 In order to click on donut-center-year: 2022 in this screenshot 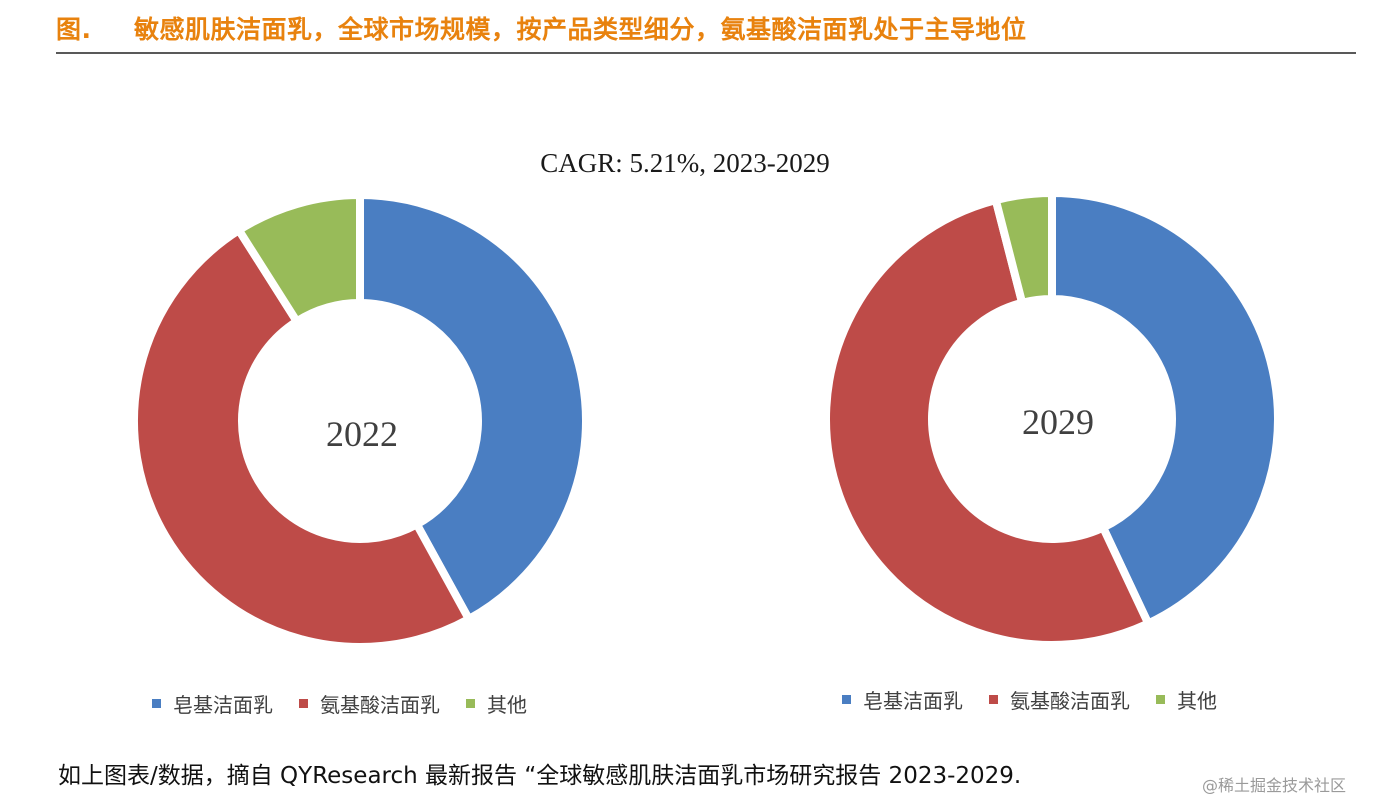, I will do `click(362, 434)`.